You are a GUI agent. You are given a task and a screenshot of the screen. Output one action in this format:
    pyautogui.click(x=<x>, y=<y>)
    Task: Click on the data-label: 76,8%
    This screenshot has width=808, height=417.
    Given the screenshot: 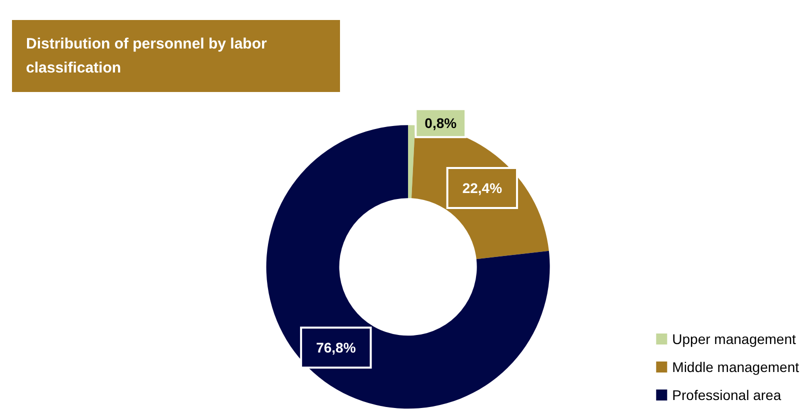 What is the action you would take?
    pyautogui.click(x=336, y=348)
    